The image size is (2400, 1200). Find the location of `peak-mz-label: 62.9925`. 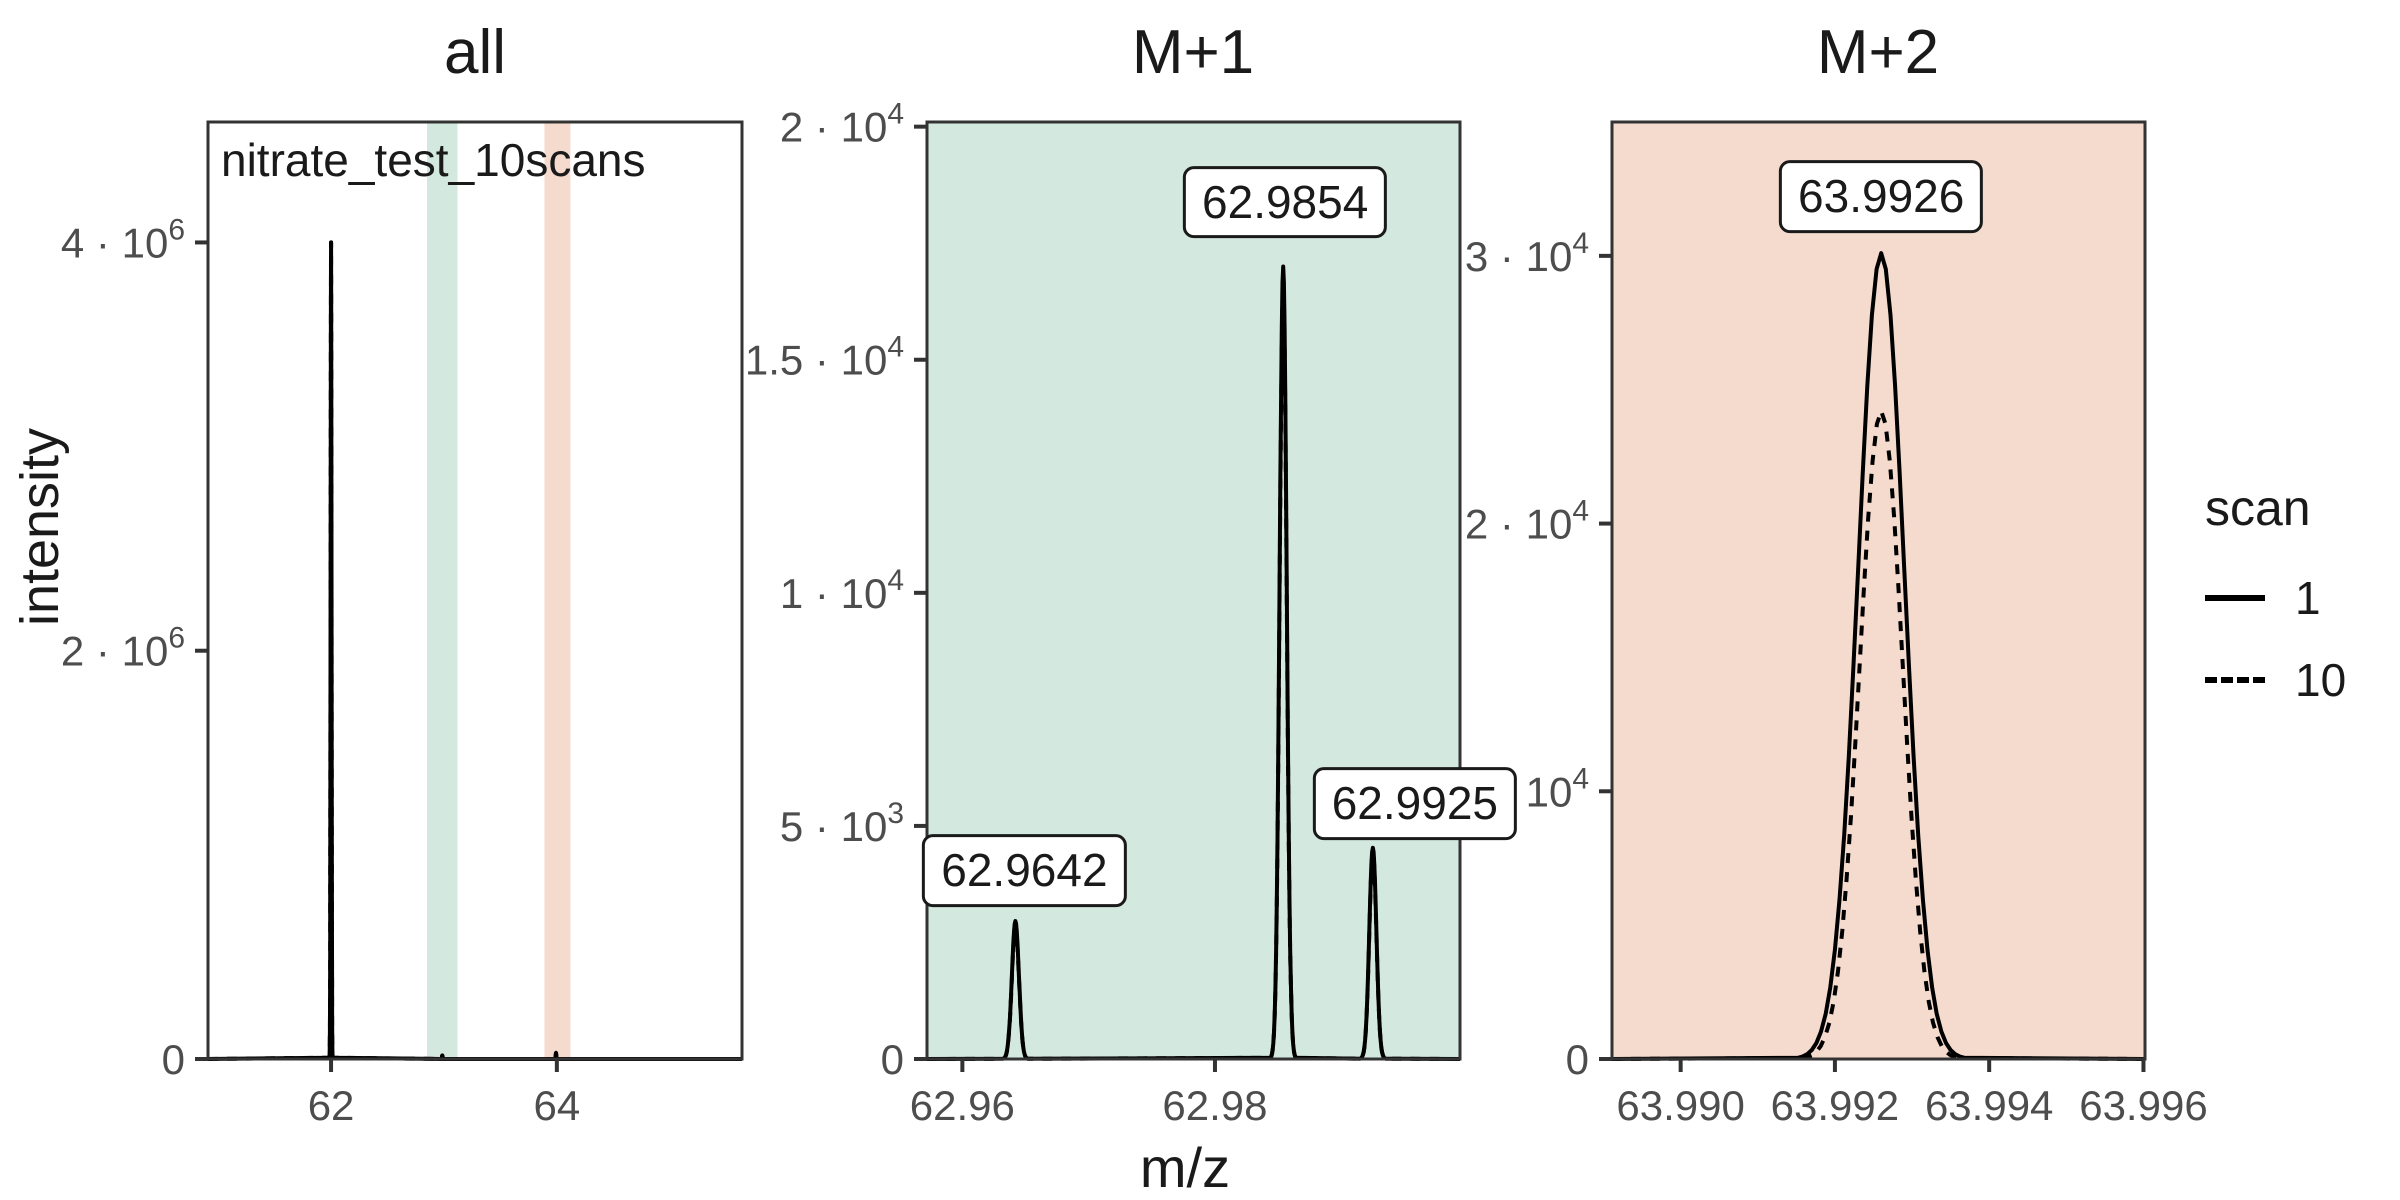

peak-mz-label: 62.9925 is located at coordinates (1414, 803).